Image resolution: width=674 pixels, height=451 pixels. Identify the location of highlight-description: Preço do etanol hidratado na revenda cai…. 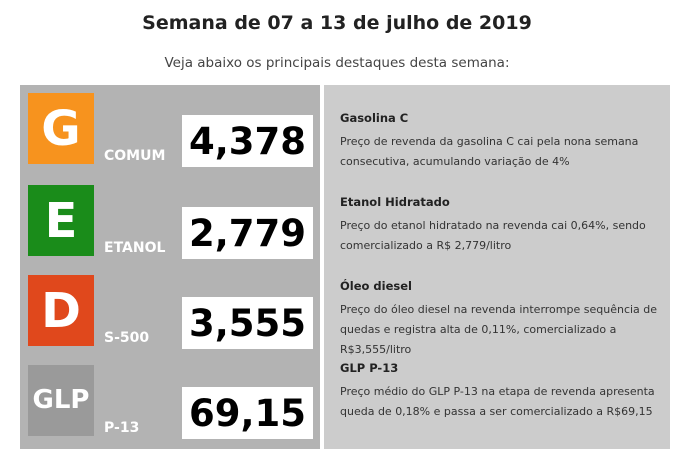
(493, 235).